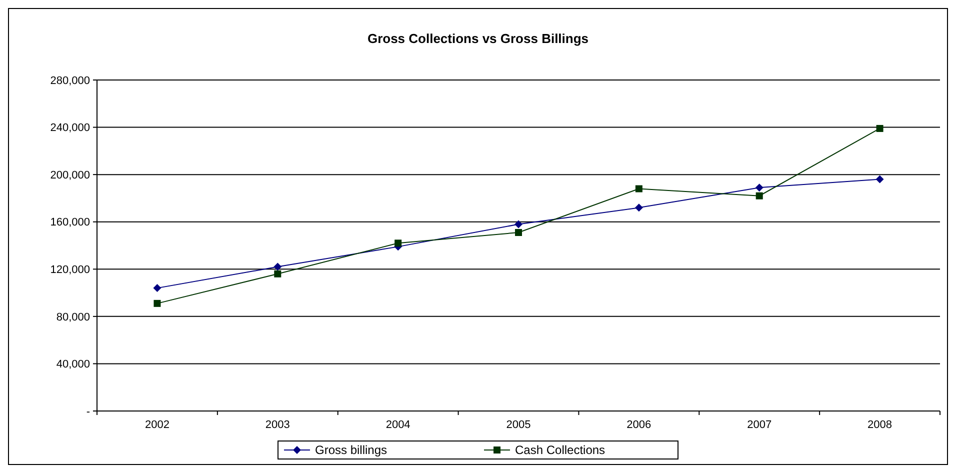 Image resolution: width=956 pixels, height=473 pixels. What do you see at coordinates (73, 364) in the screenshot?
I see `y-tick-label: 40,000` at bounding box center [73, 364].